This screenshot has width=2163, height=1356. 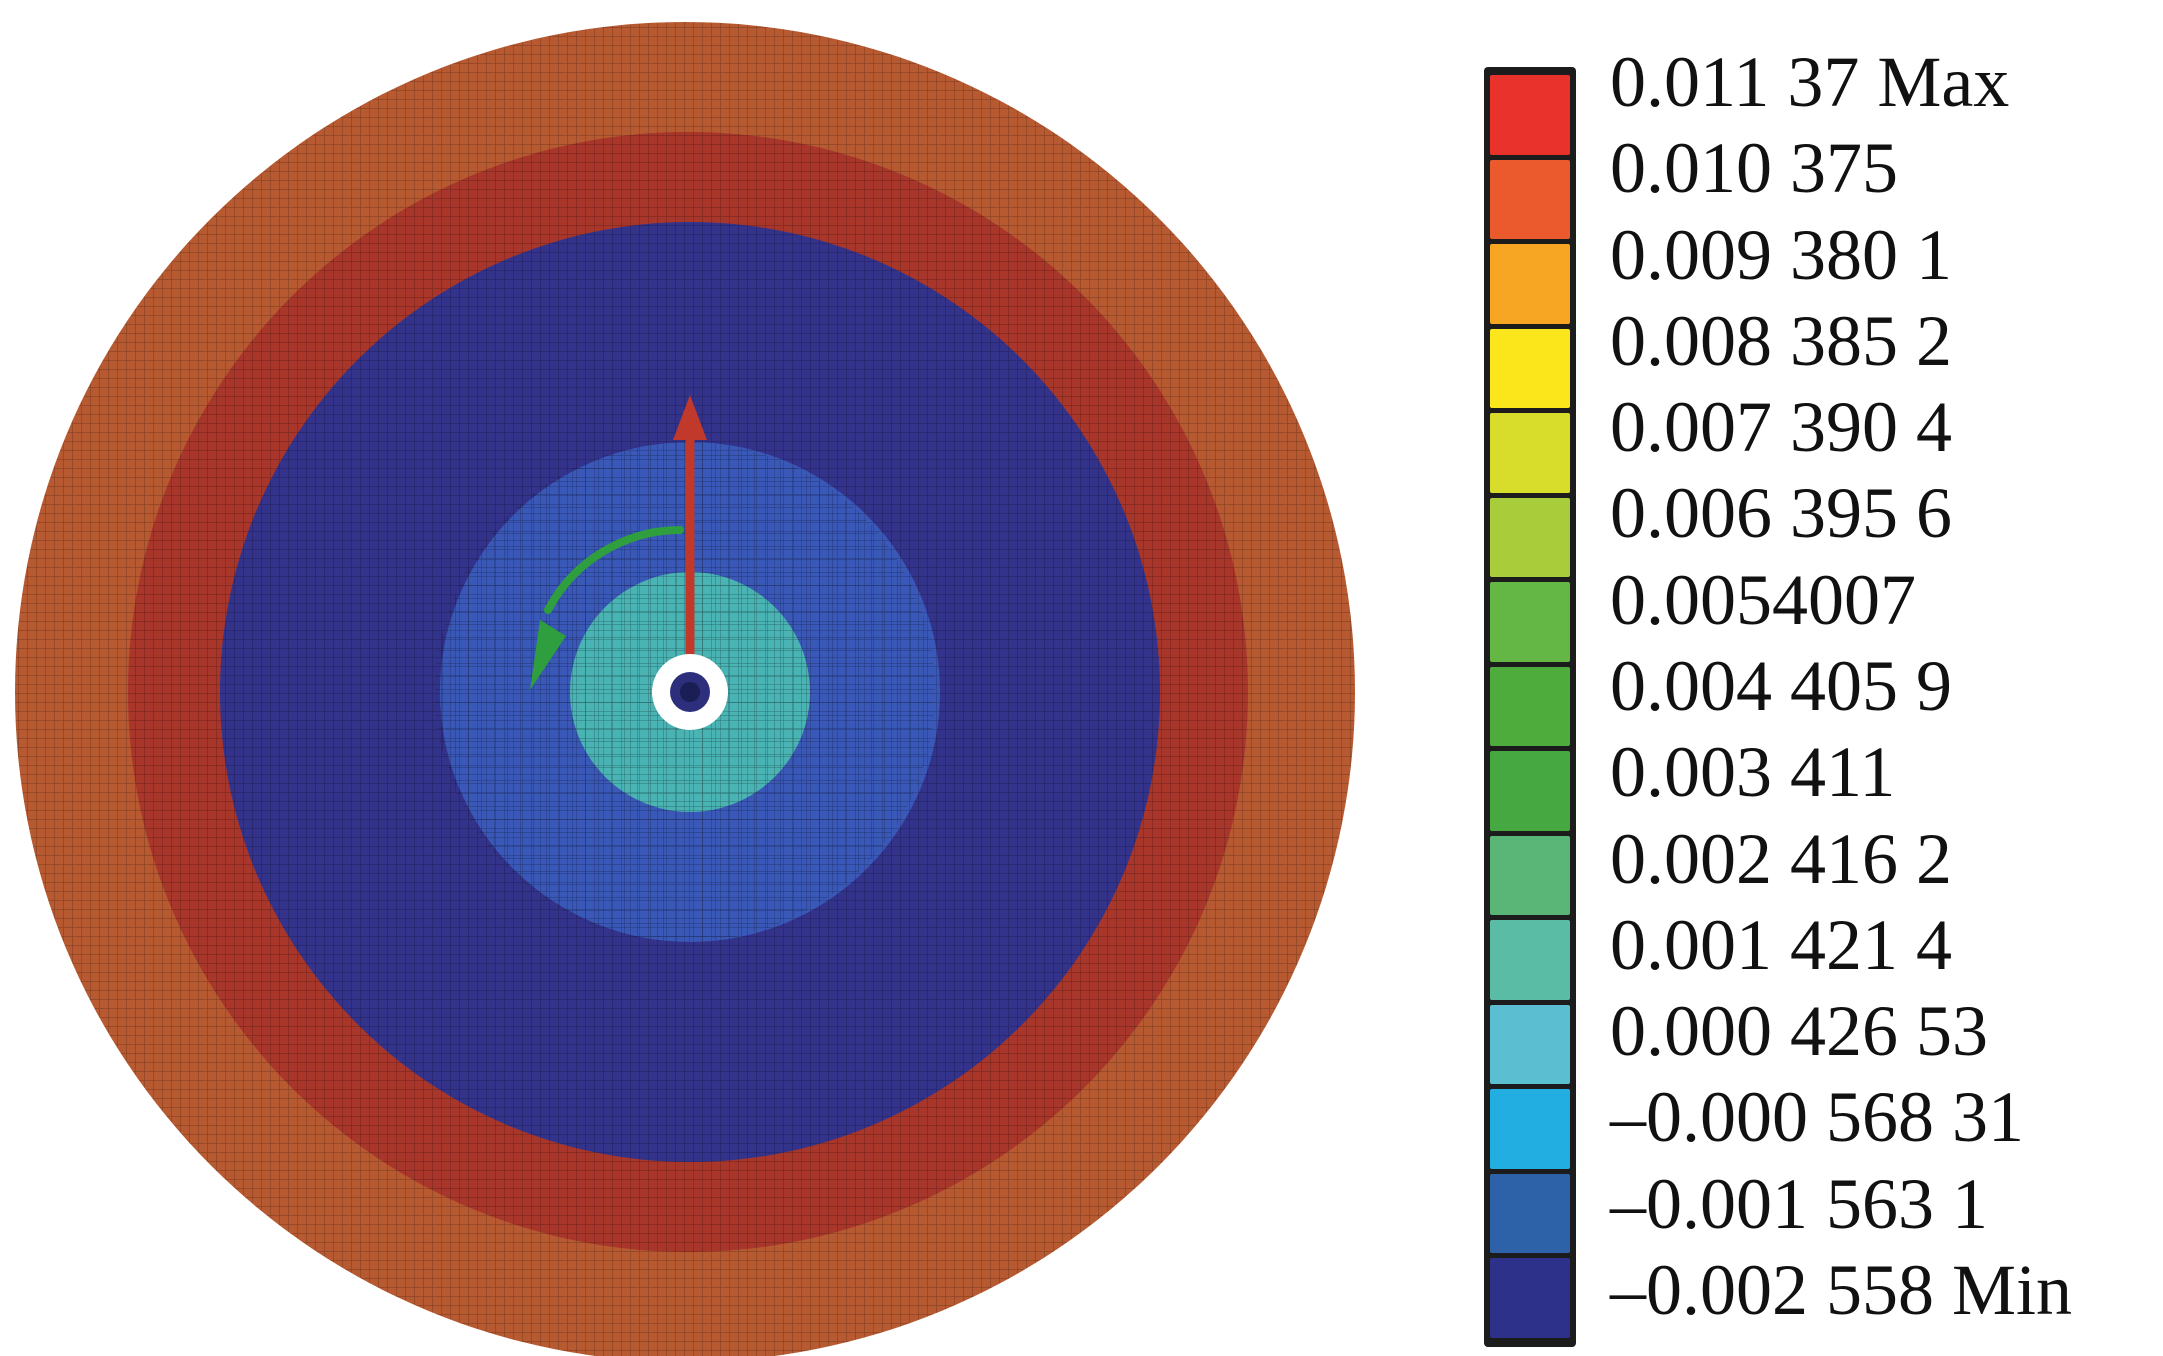 What do you see at coordinates (1781, 427) in the screenshot?
I see `legend-label: 0.007 390 4` at bounding box center [1781, 427].